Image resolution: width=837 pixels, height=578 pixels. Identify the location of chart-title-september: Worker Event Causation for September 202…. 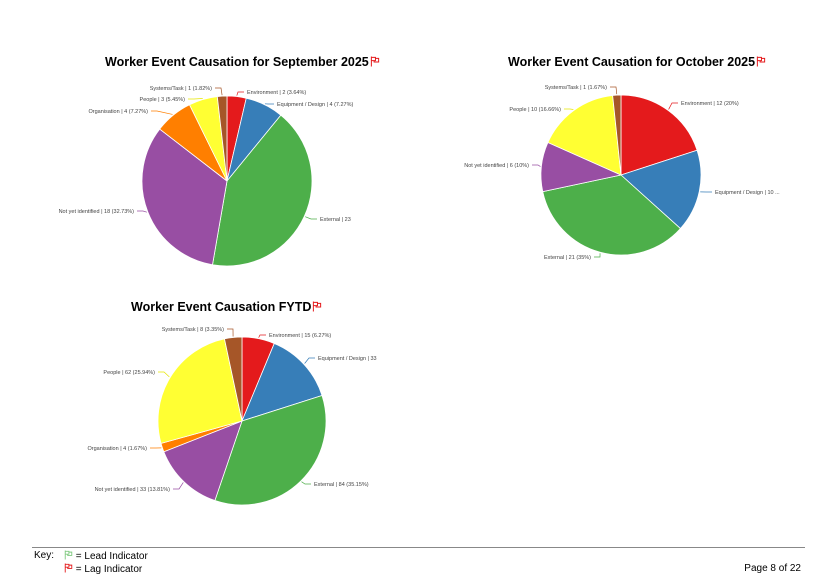
(243, 62).